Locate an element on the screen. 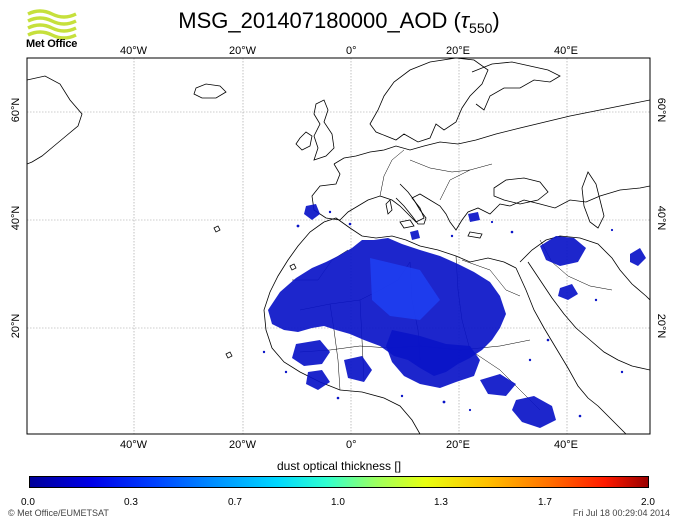 The height and width of the screenshot is (525, 678). lon-label-top: 20°W is located at coordinates (243, 51).